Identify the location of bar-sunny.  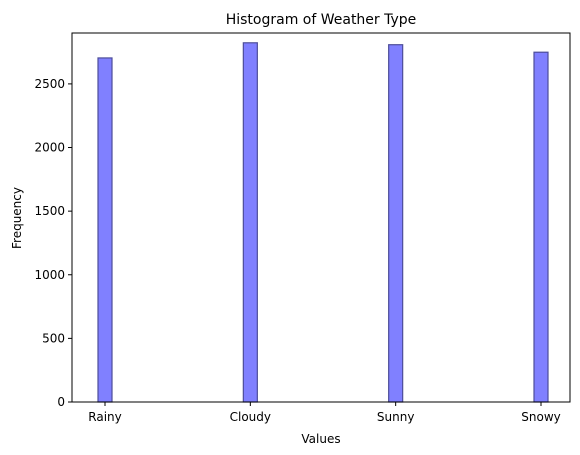
(396, 223).